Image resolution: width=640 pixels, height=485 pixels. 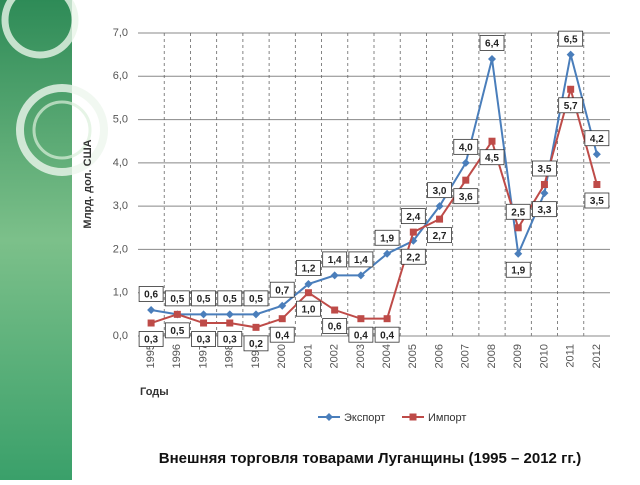 What do you see at coordinates (571, 356) in the screenshot?
I see `x-tick-label: 2011` at bounding box center [571, 356].